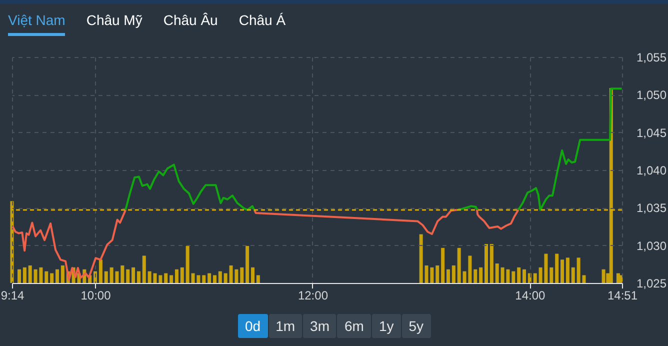 This screenshot has height=346, width=668. What do you see at coordinates (319, 326) in the screenshot?
I see `text: 3m` at bounding box center [319, 326].